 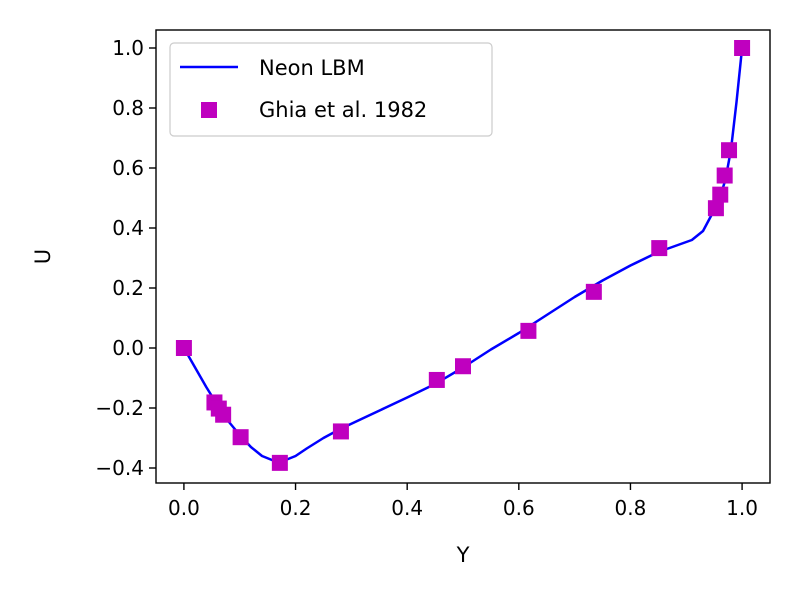 I want to click on y-tick-label: −0.4, so click(x=119, y=468).